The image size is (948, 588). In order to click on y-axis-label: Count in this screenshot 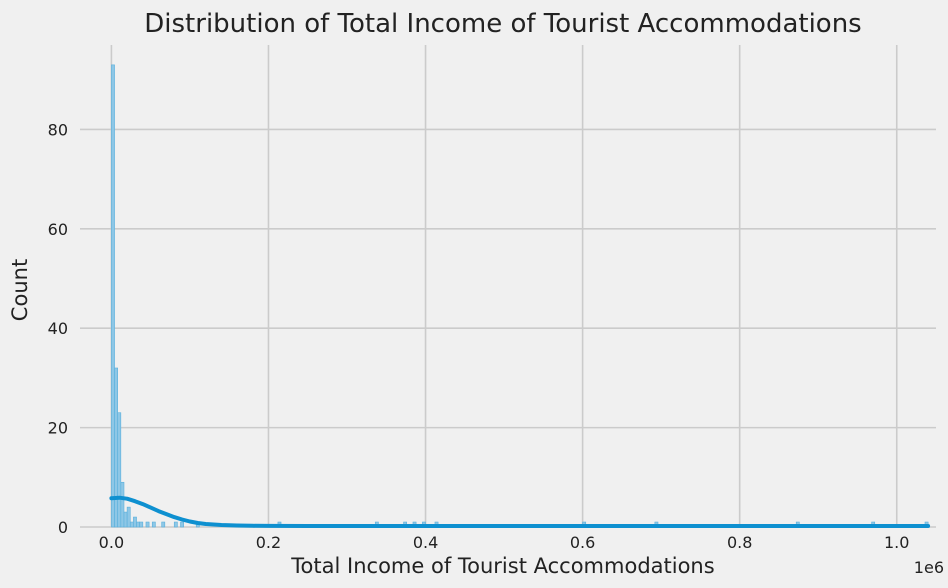, I will do `click(20, 290)`.